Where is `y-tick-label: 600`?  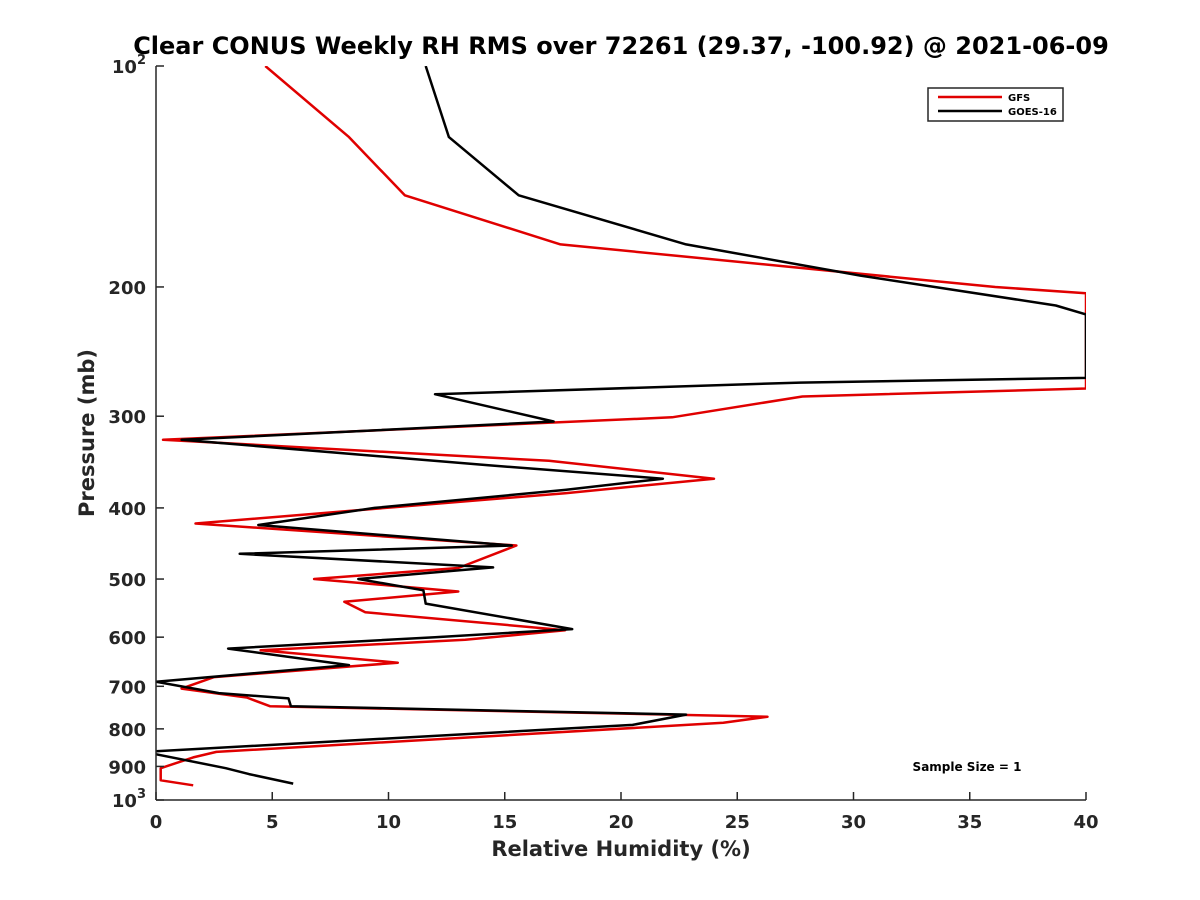
y-tick-label: 600 is located at coordinates (127, 638).